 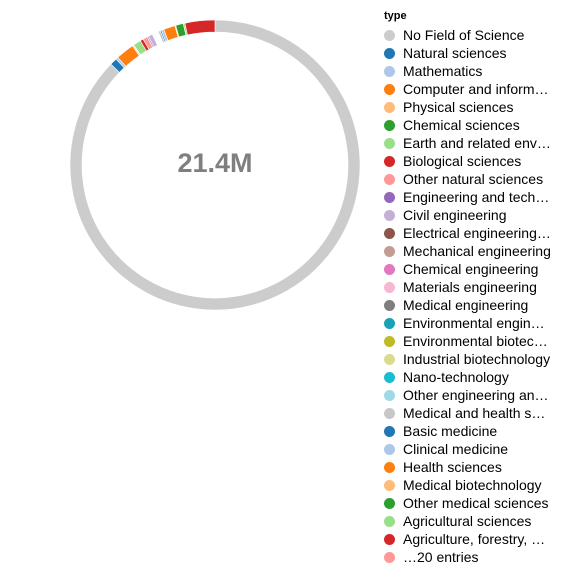 I want to click on legend-label: Clinical medicine, so click(x=456, y=449).